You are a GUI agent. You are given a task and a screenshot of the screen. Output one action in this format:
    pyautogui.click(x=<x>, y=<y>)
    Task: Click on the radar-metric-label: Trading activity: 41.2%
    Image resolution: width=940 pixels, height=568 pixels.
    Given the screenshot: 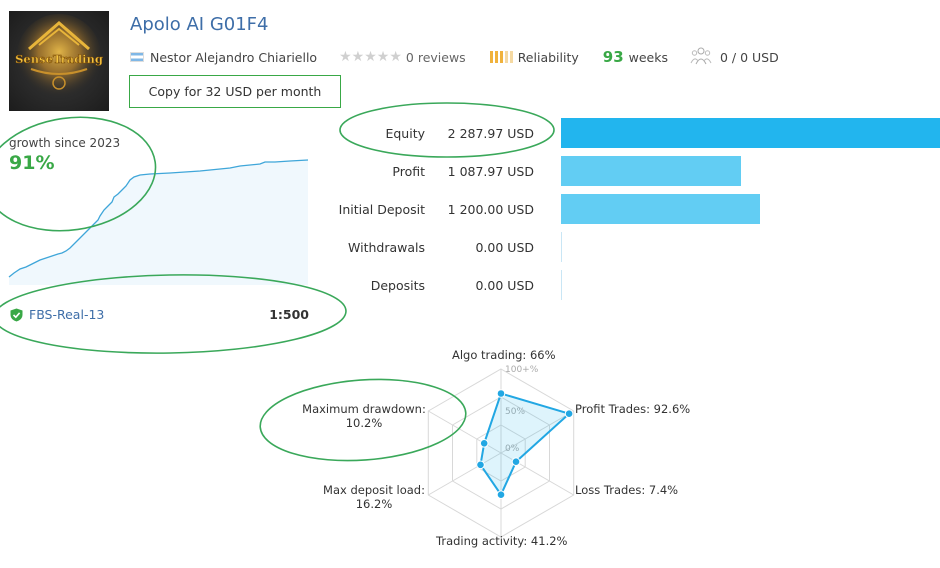 What is the action you would take?
    pyautogui.click(x=501, y=541)
    